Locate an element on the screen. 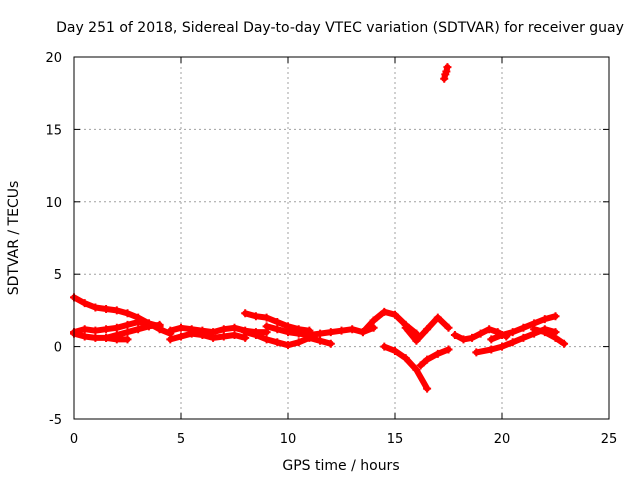  x-tick-label: 20 is located at coordinates (502, 439).